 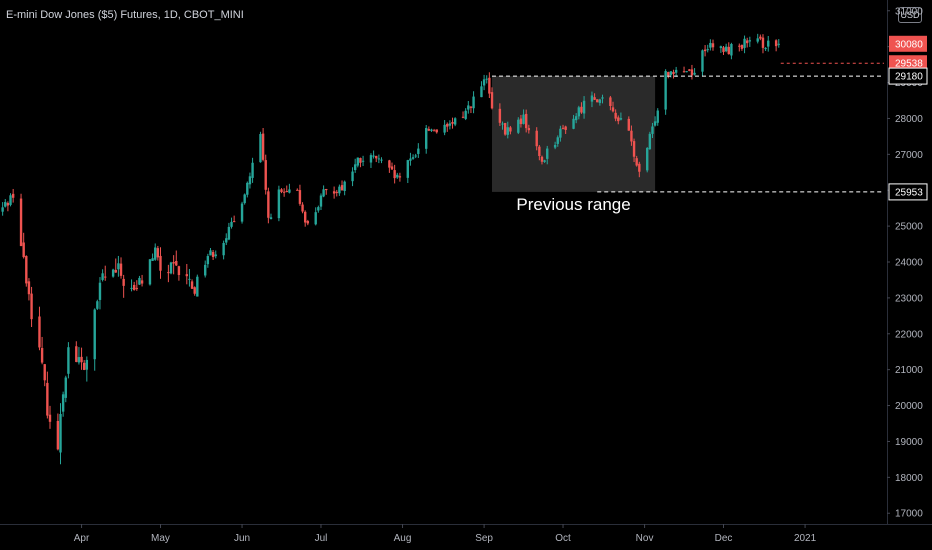 I want to click on y-tick-label: 20000, so click(x=909, y=406).